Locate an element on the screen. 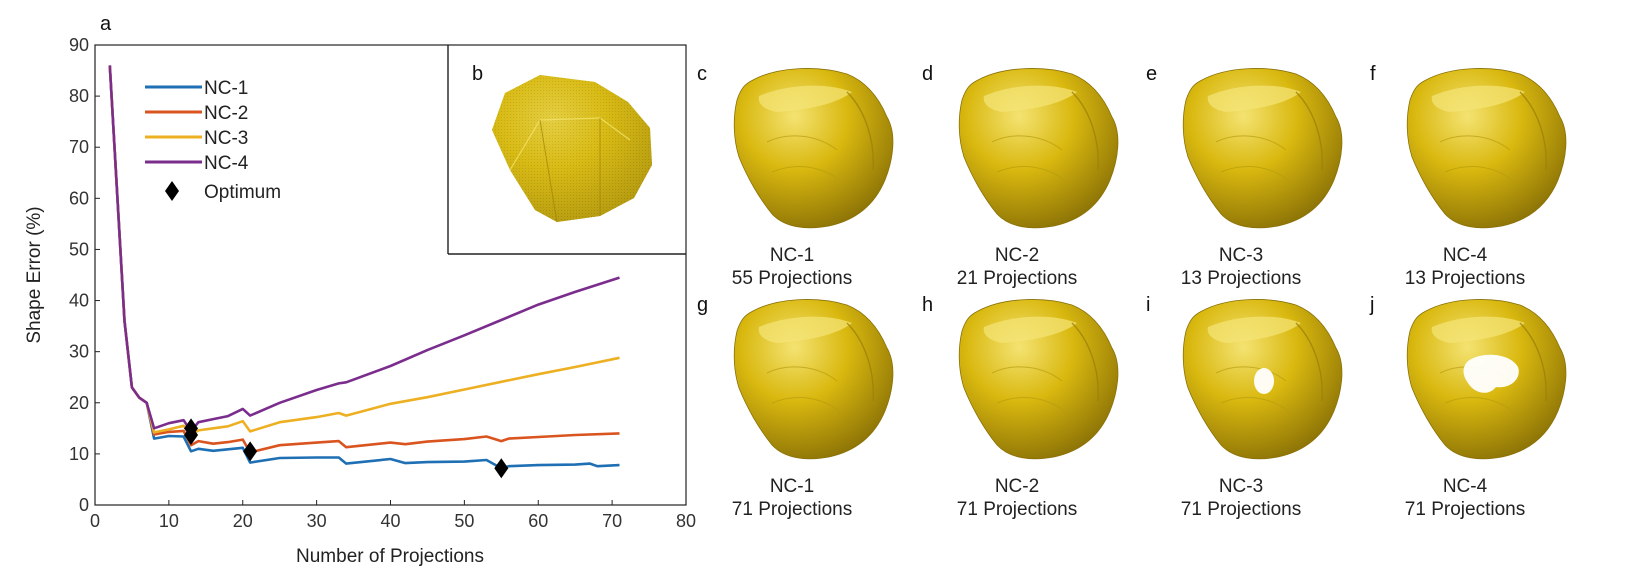  y-tick-label: 90 is located at coordinates (79, 45).